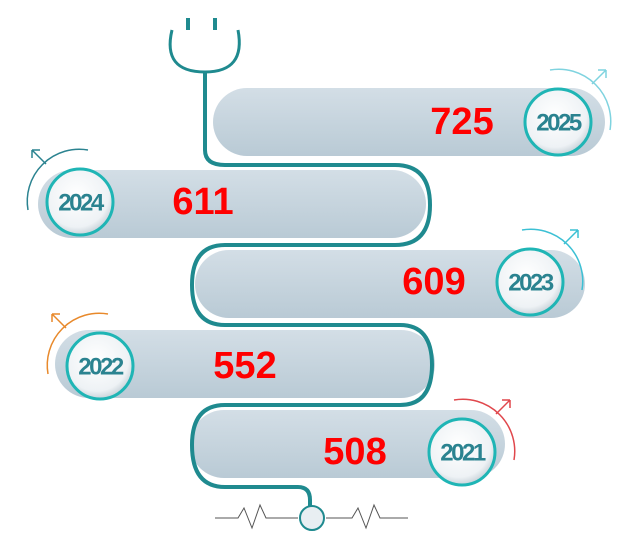  I want to click on value-label: 508, so click(354, 452).